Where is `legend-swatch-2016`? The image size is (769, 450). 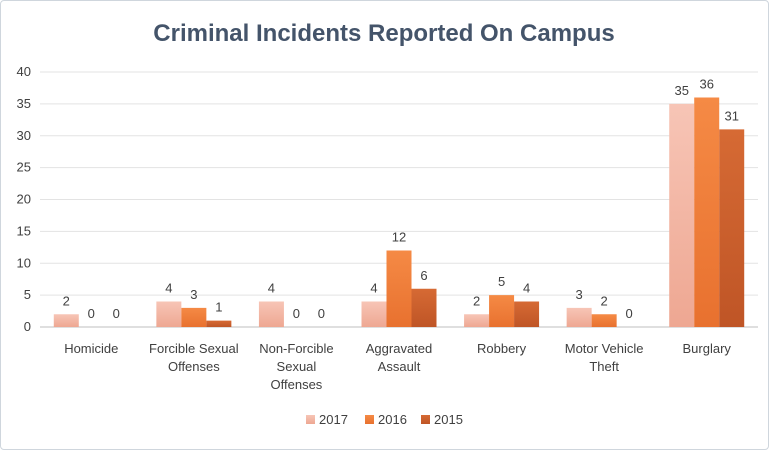
legend-swatch-2016 is located at coordinates (369, 419).